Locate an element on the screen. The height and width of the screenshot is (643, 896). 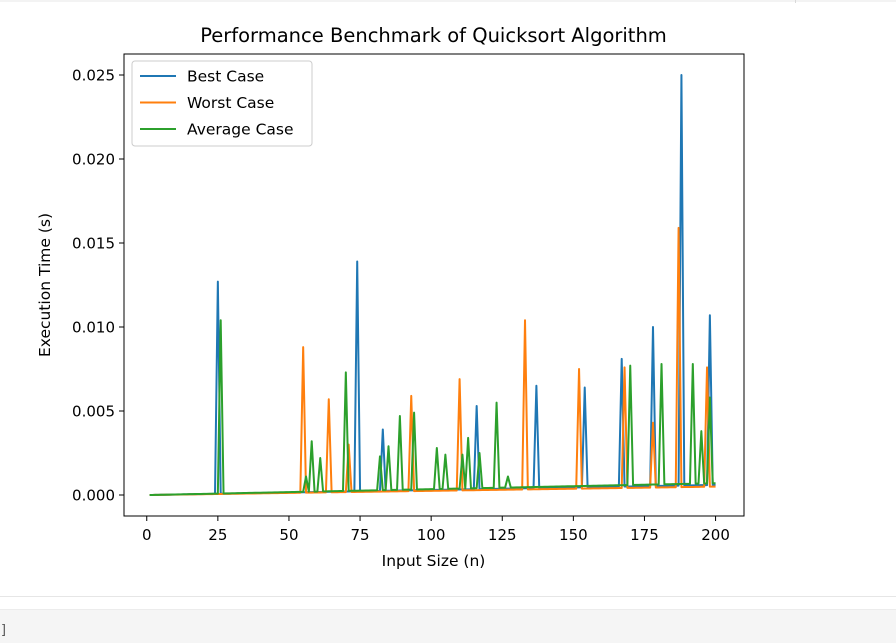
legend-box is located at coordinates (222, 103).